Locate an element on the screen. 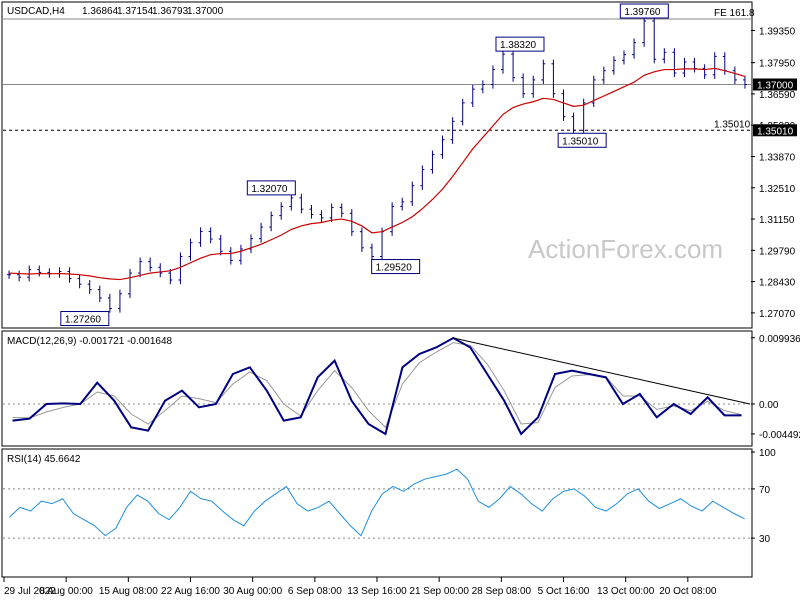  time-tick-label: 15 Aug 08:00 is located at coordinates (128, 591).